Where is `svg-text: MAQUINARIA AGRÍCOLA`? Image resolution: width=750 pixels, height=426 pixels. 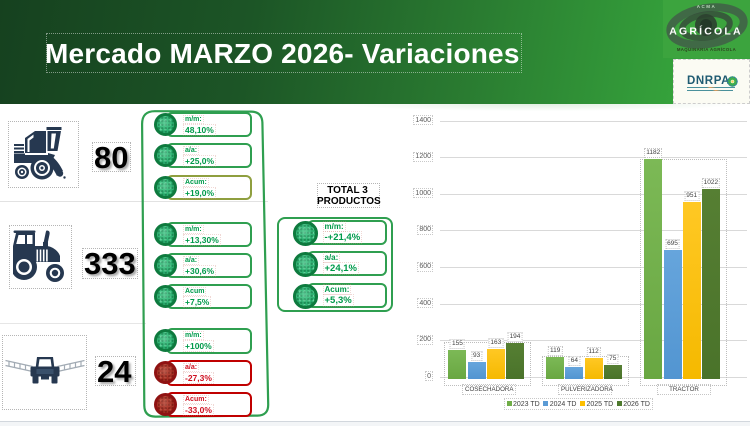
svg-text: MAQUINARIA AGRÍCOLA is located at coordinates (706, 49).